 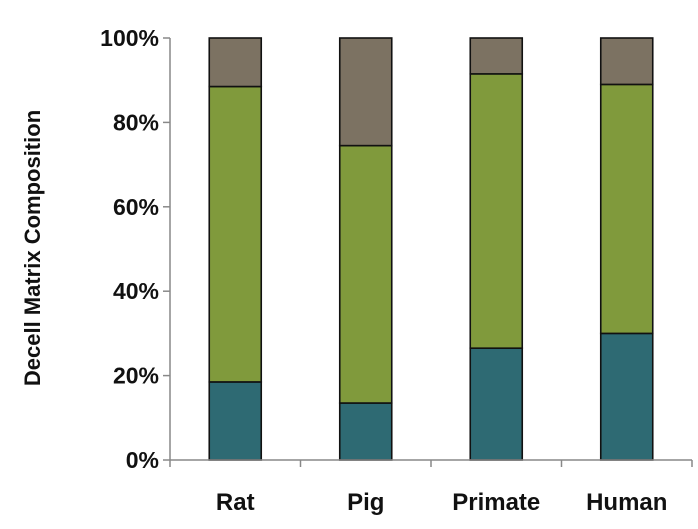 I want to click on y-axis-title: Decell Matrix Composition, so click(x=32, y=248).